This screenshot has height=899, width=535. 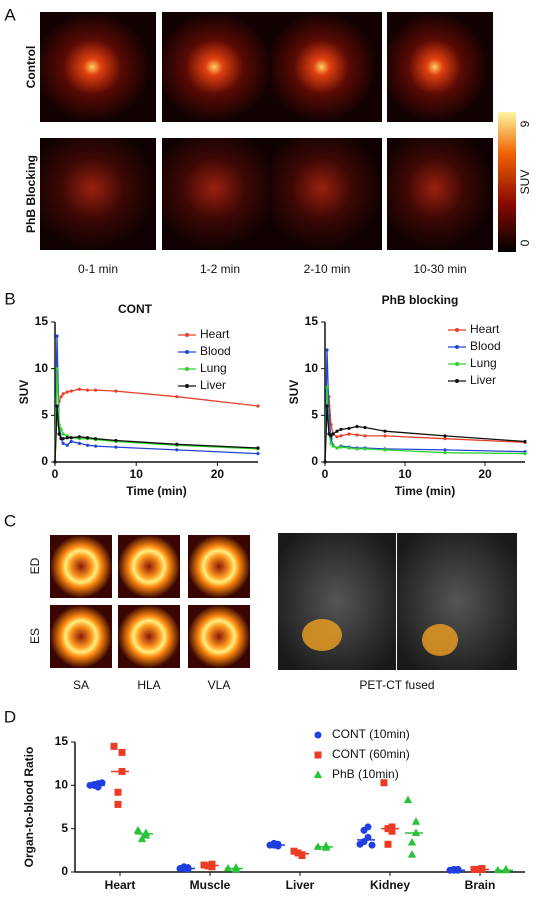 What do you see at coordinates (314, 461) in the screenshot?
I see `y-tick-label: 0` at bounding box center [314, 461].